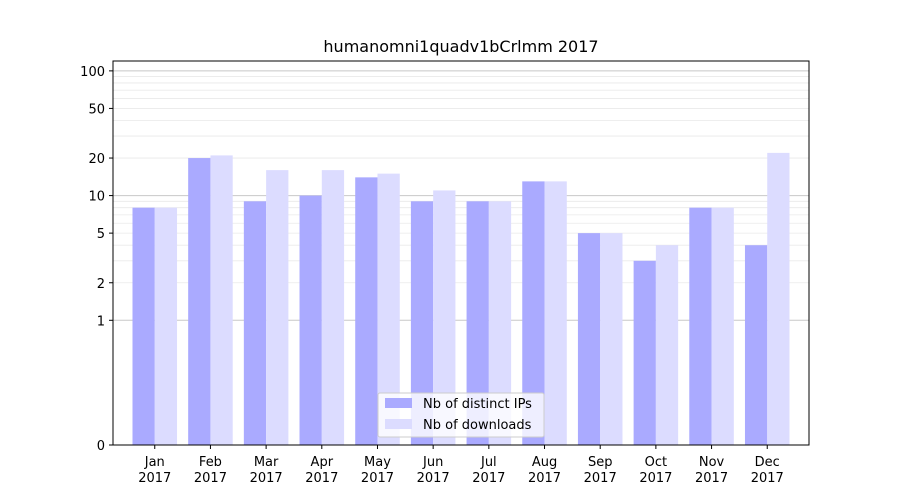  Describe the element at coordinates (92, 72) in the screenshot. I see `y-tick-label: 100` at that location.